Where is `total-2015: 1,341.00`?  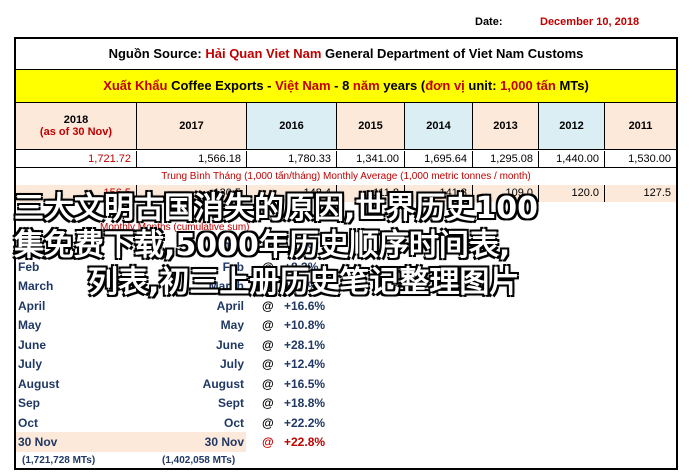
total-2015: 1,341.00 is located at coordinates (371, 159).